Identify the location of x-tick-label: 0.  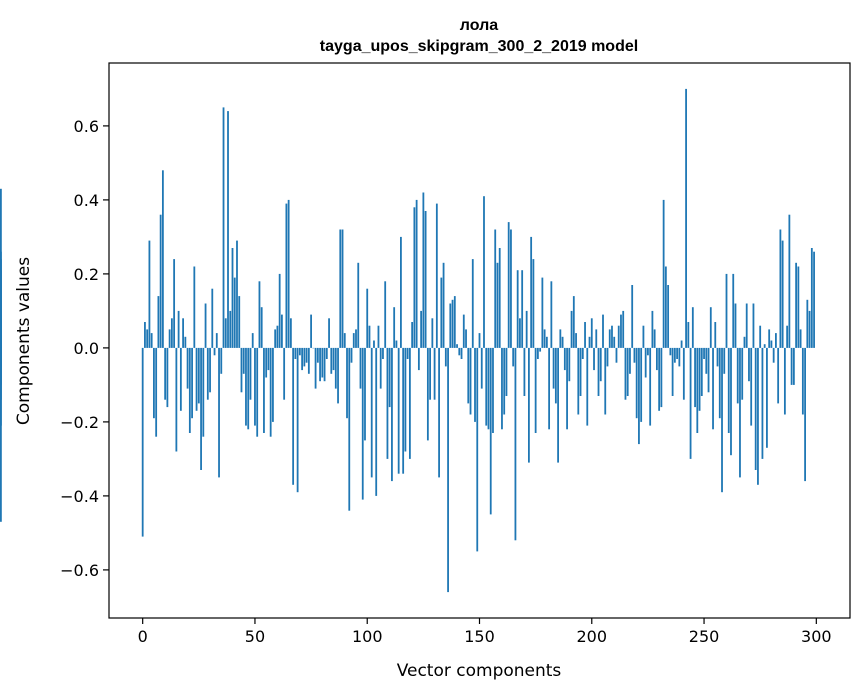
(143, 636).